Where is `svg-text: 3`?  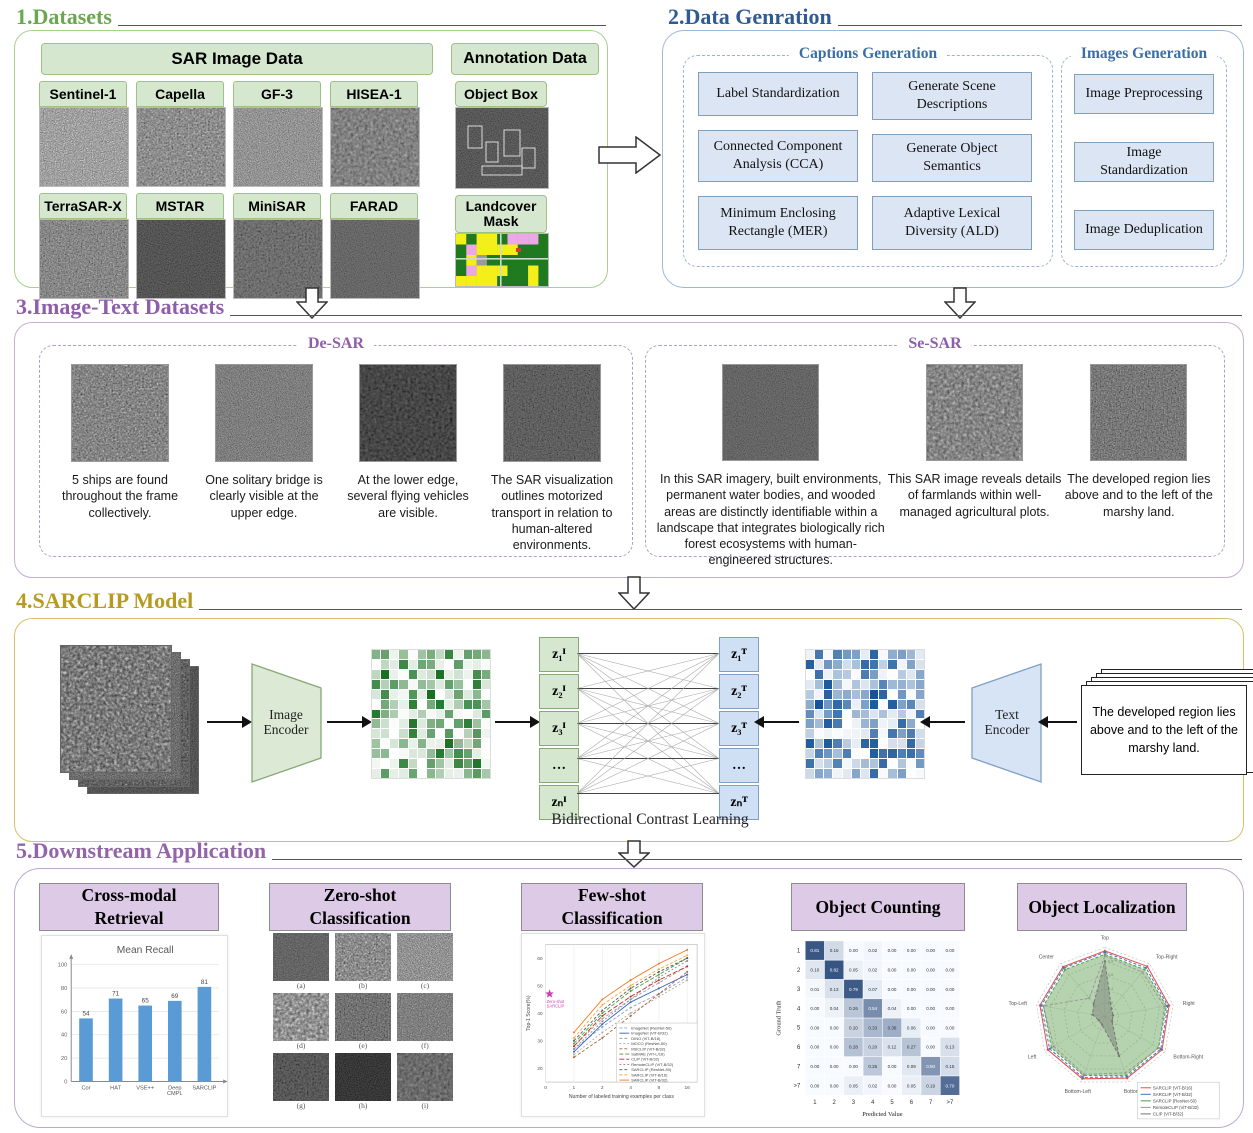
svg-text: 3 is located at coordinates (854, 1103).